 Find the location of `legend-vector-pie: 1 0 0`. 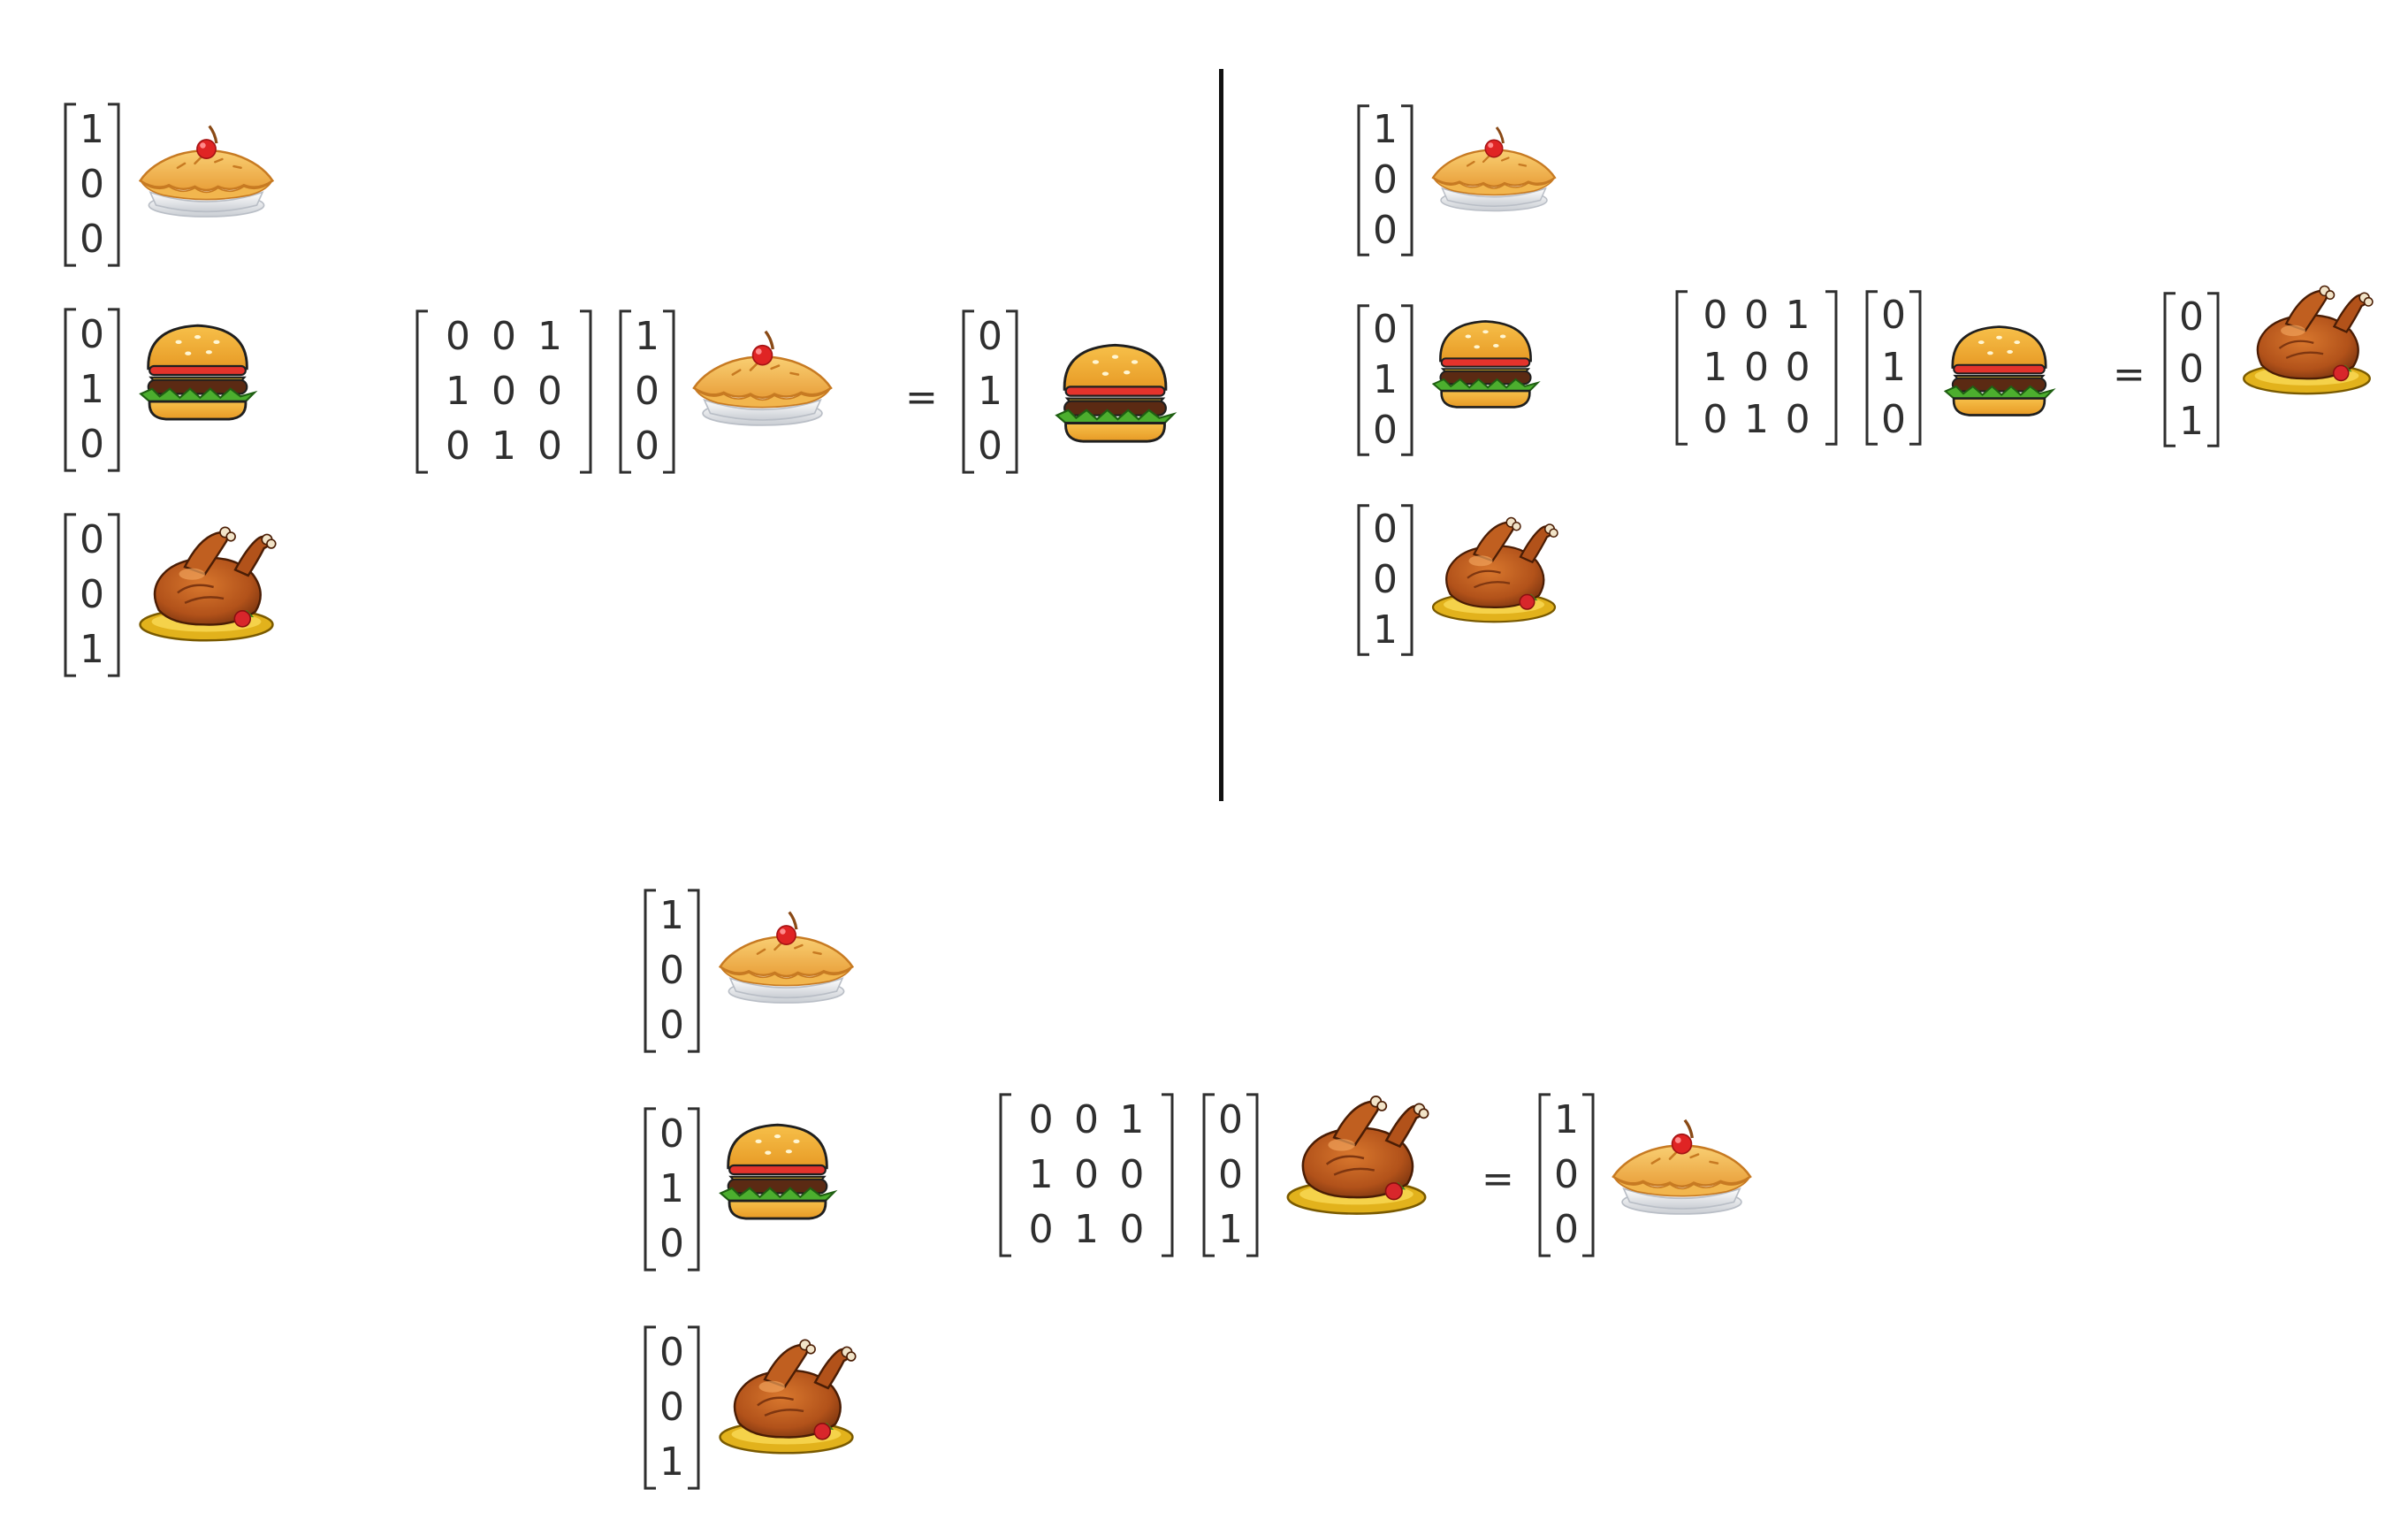

legend-vector-pie: 1 0 0 is located at coordinates (672, 971).